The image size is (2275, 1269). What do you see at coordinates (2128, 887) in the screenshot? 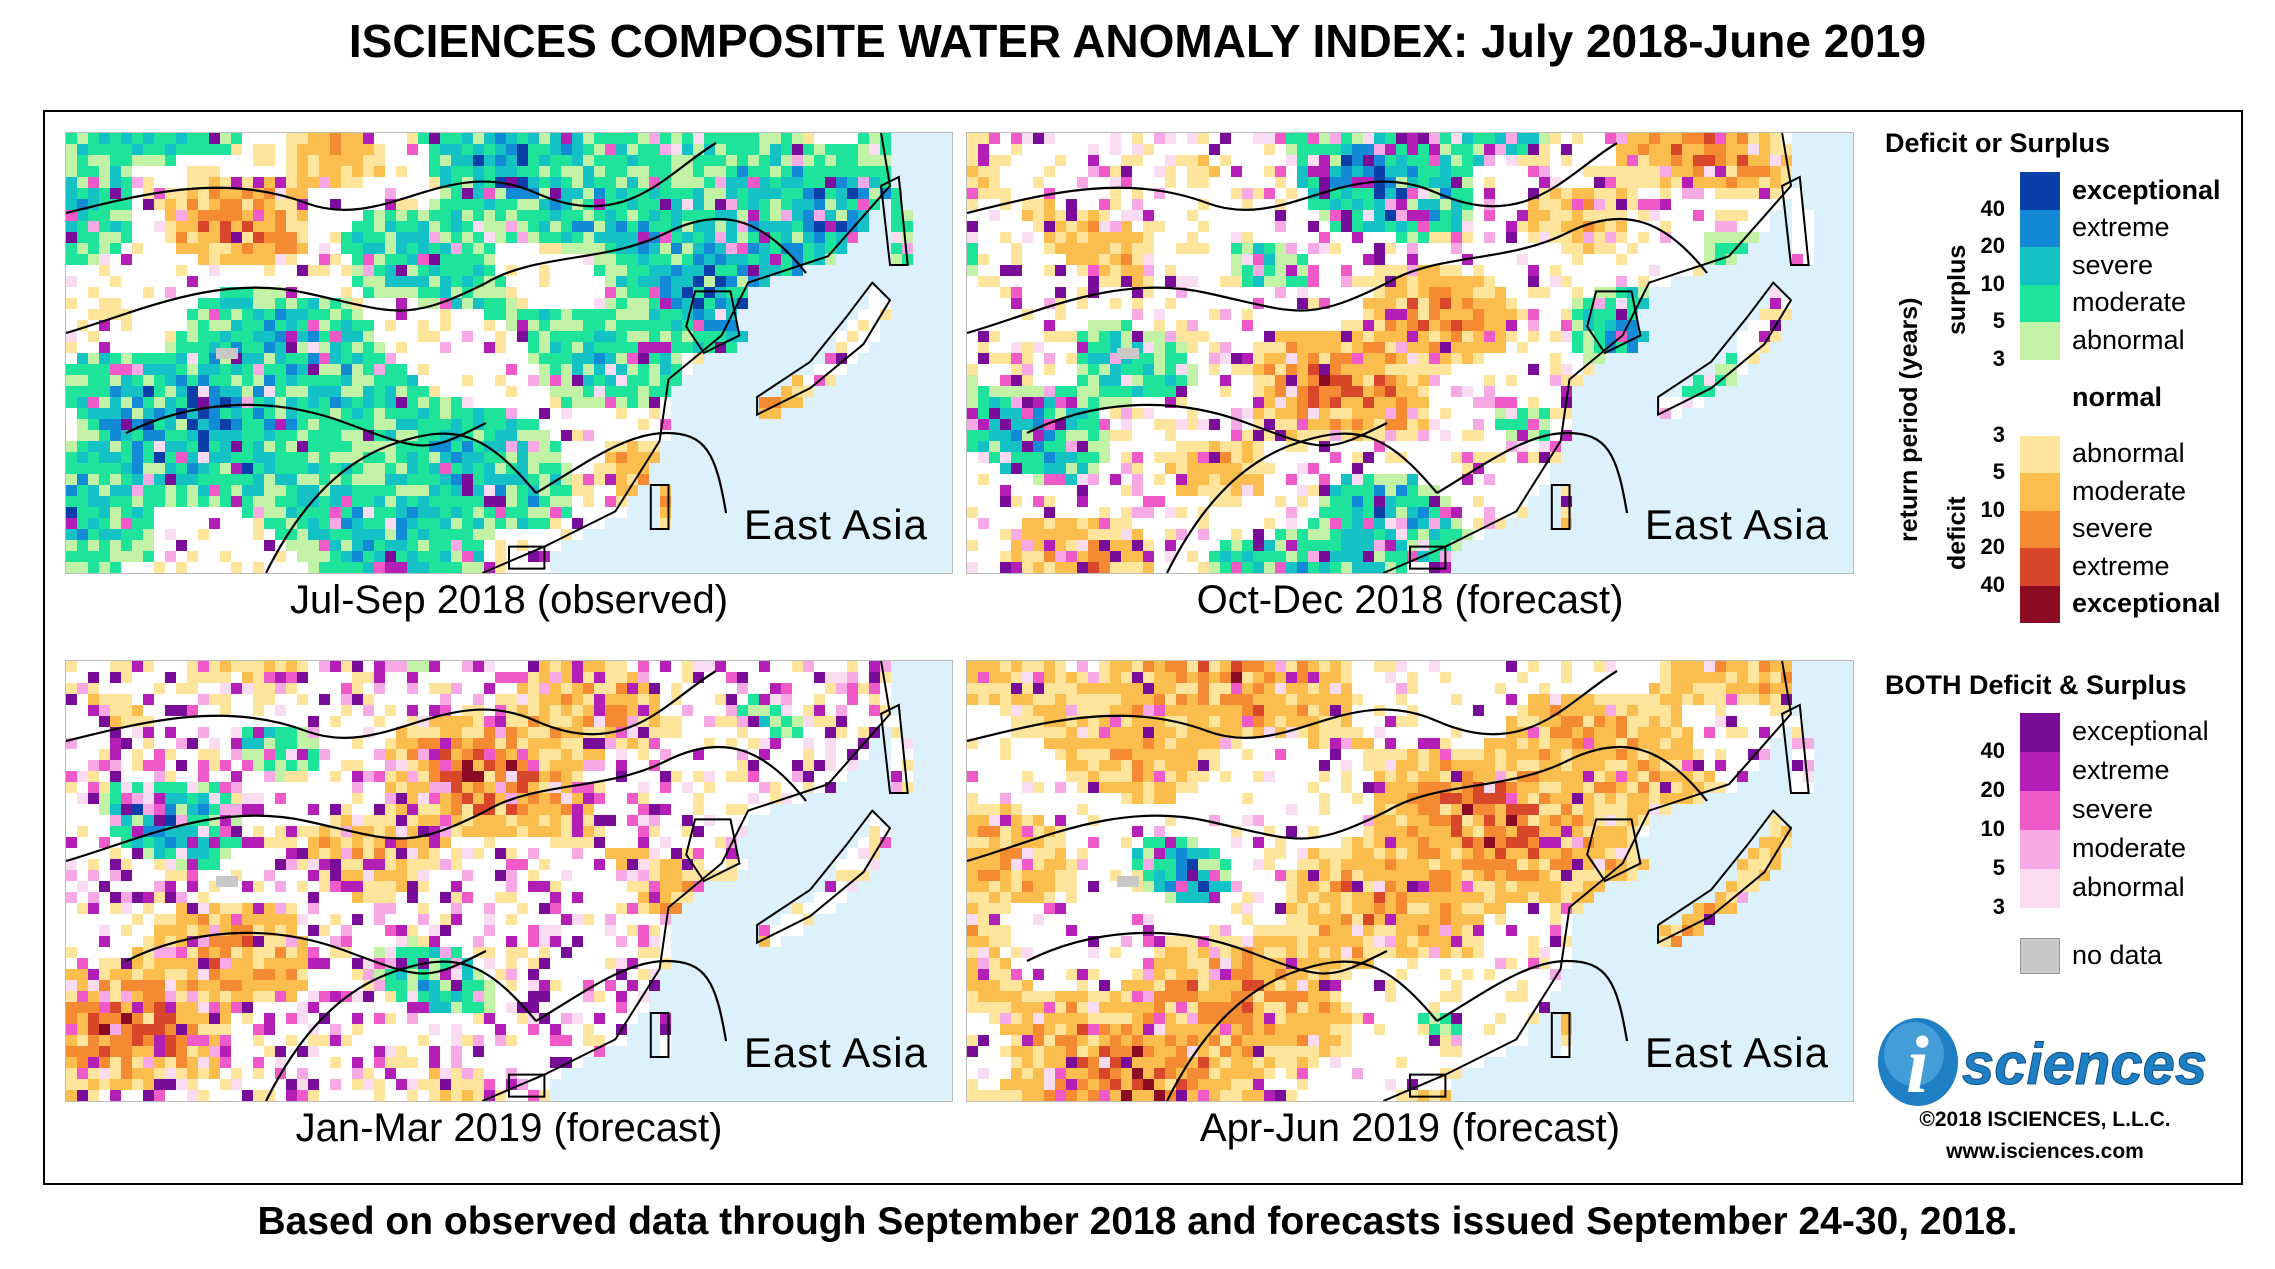
I see `legend-label-both-4: abnormal` at bounding box center [2128, 887].